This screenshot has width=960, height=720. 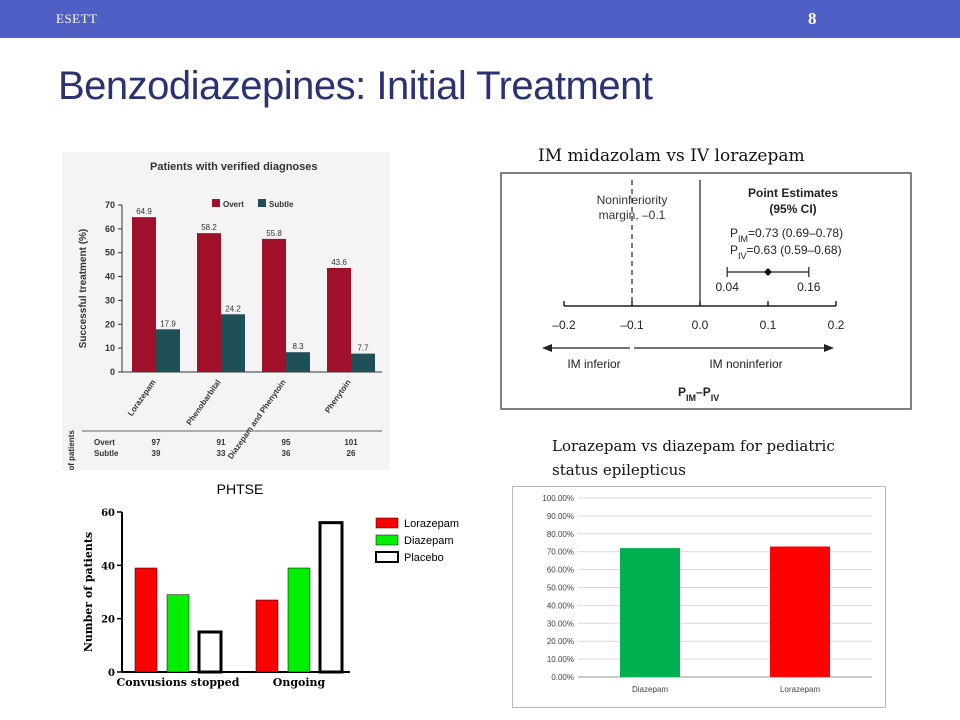 I want to click on legend-label-subtle: Subtle, so click(x=281, y=204).